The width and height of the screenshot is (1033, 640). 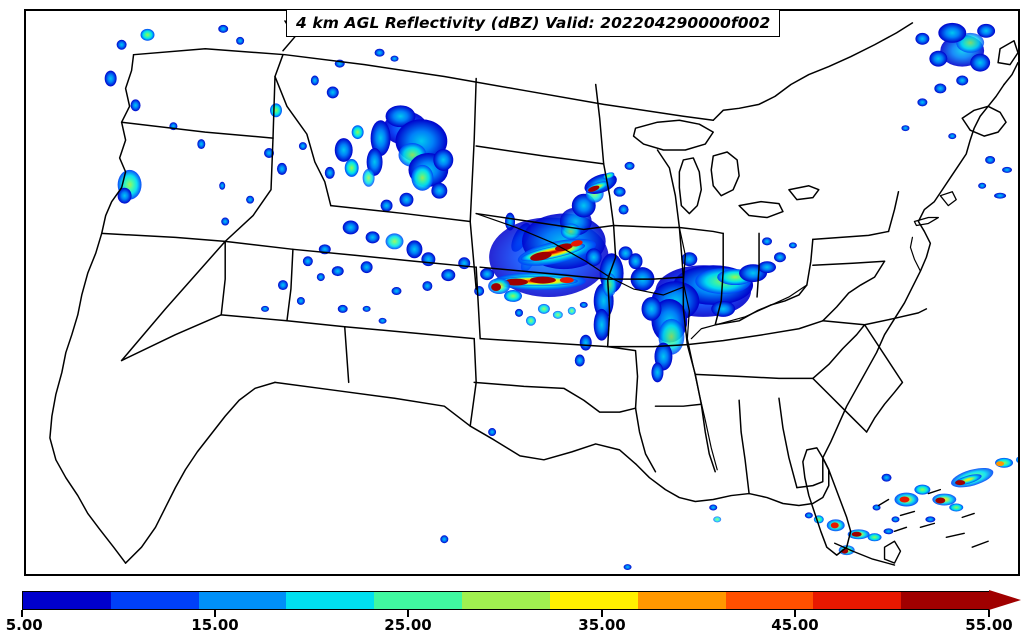 I want to click on state-line-nd-mn, so click(x=599, y=124).